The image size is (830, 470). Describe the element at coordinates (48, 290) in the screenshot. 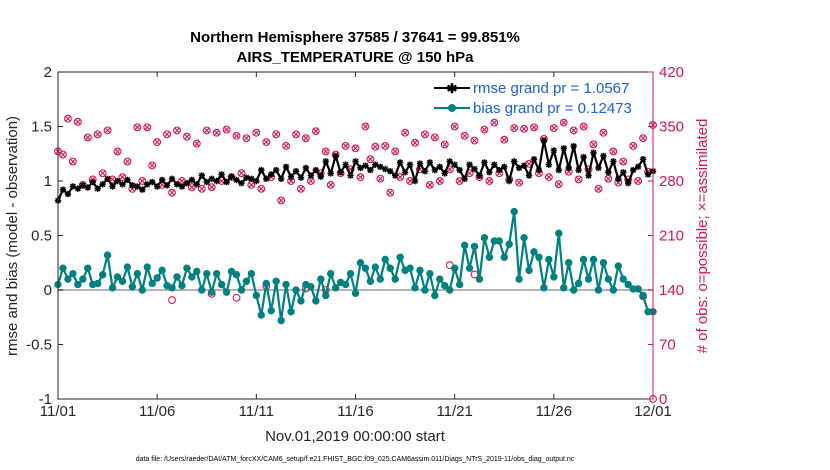

I see `y-tick-label: 0` at that location.